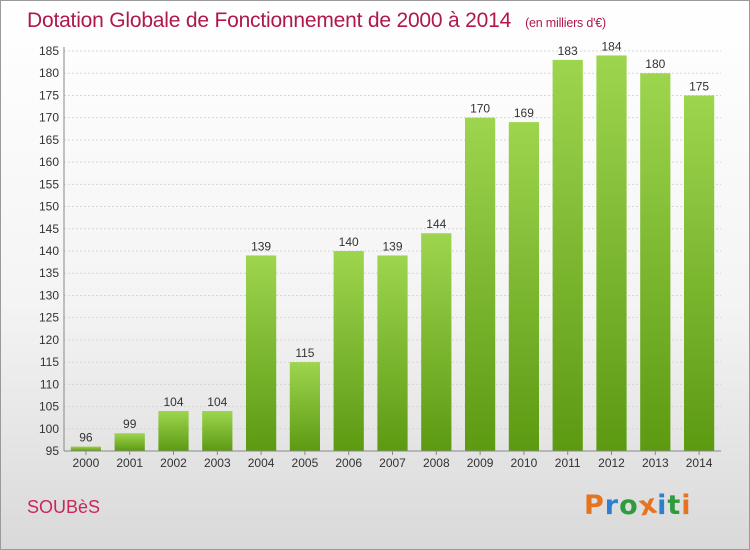  Describe the element at coordinates (53, 451) in the screenshot. I see `y-tick-label: 95` at that location.